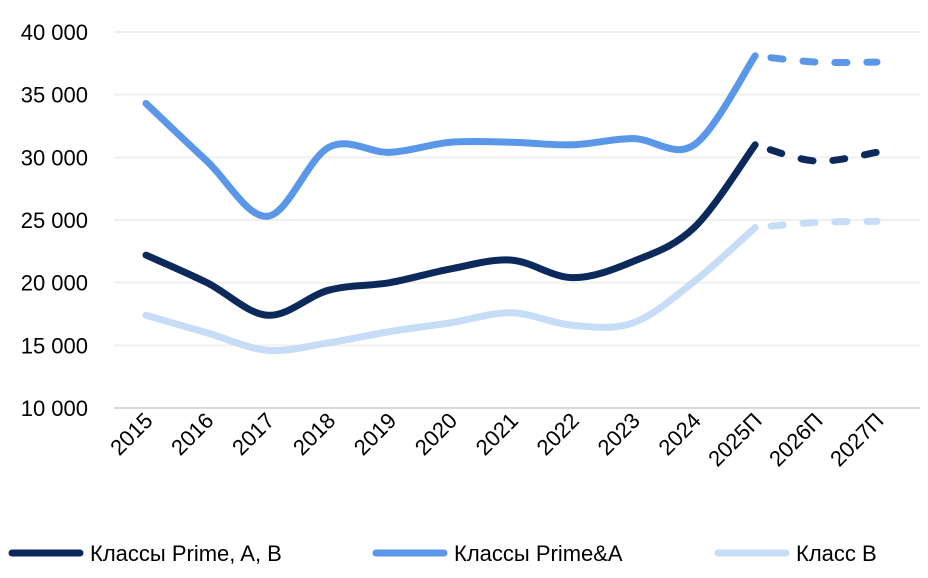  I want to click on legend-label: Классы Prime&A, so click(538, 553).